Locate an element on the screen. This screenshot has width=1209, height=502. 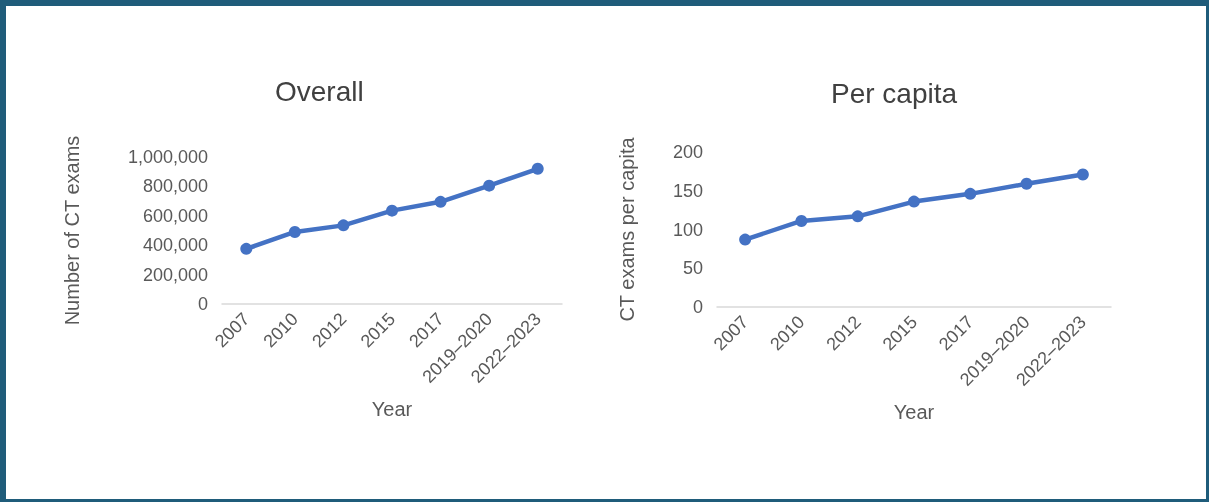
y-tick-label: 50 is located at coordinates (692, 268).